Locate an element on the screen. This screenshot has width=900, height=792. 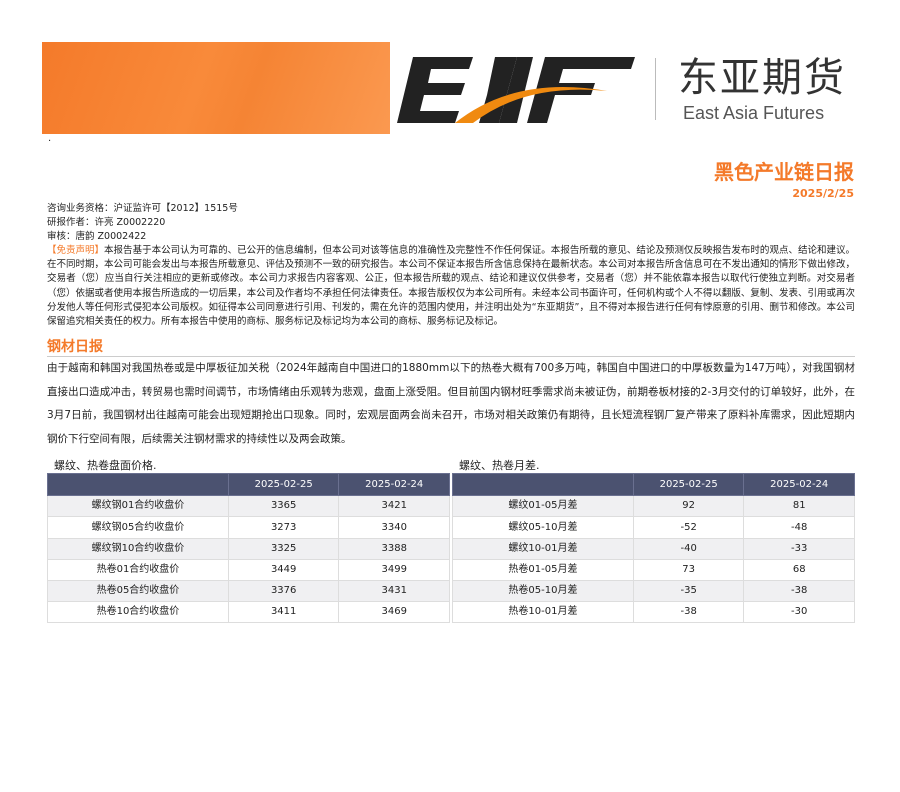
logo-divider is located at coordinates (655, 89).